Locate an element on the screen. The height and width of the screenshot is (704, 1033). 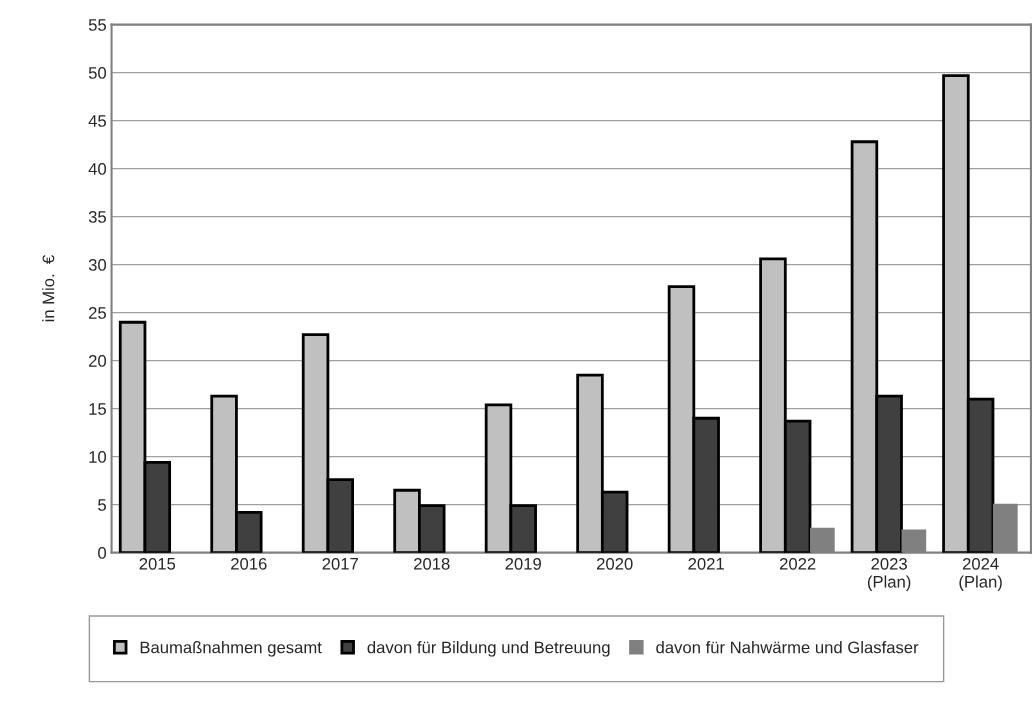
y-tick-label: 20 is located at coordinates (98, 361).